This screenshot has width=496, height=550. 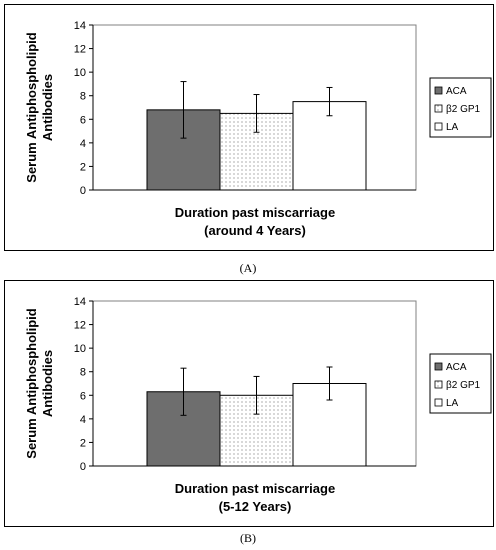 What do you see at coordinates (329, 146) in the screenshot?
I see `bar` at bounding box center [329, 146].